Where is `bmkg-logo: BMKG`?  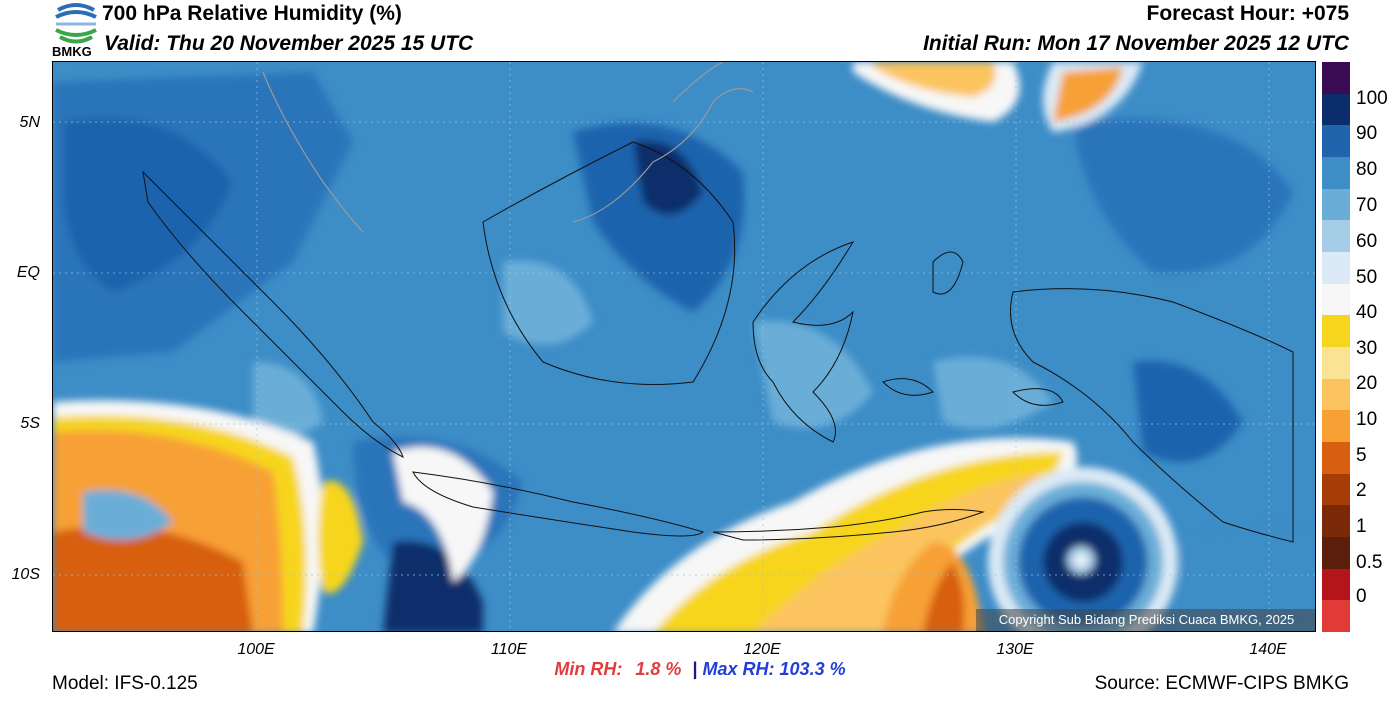 bmkg-logo: BMKG is located at coordinates (77, 30).